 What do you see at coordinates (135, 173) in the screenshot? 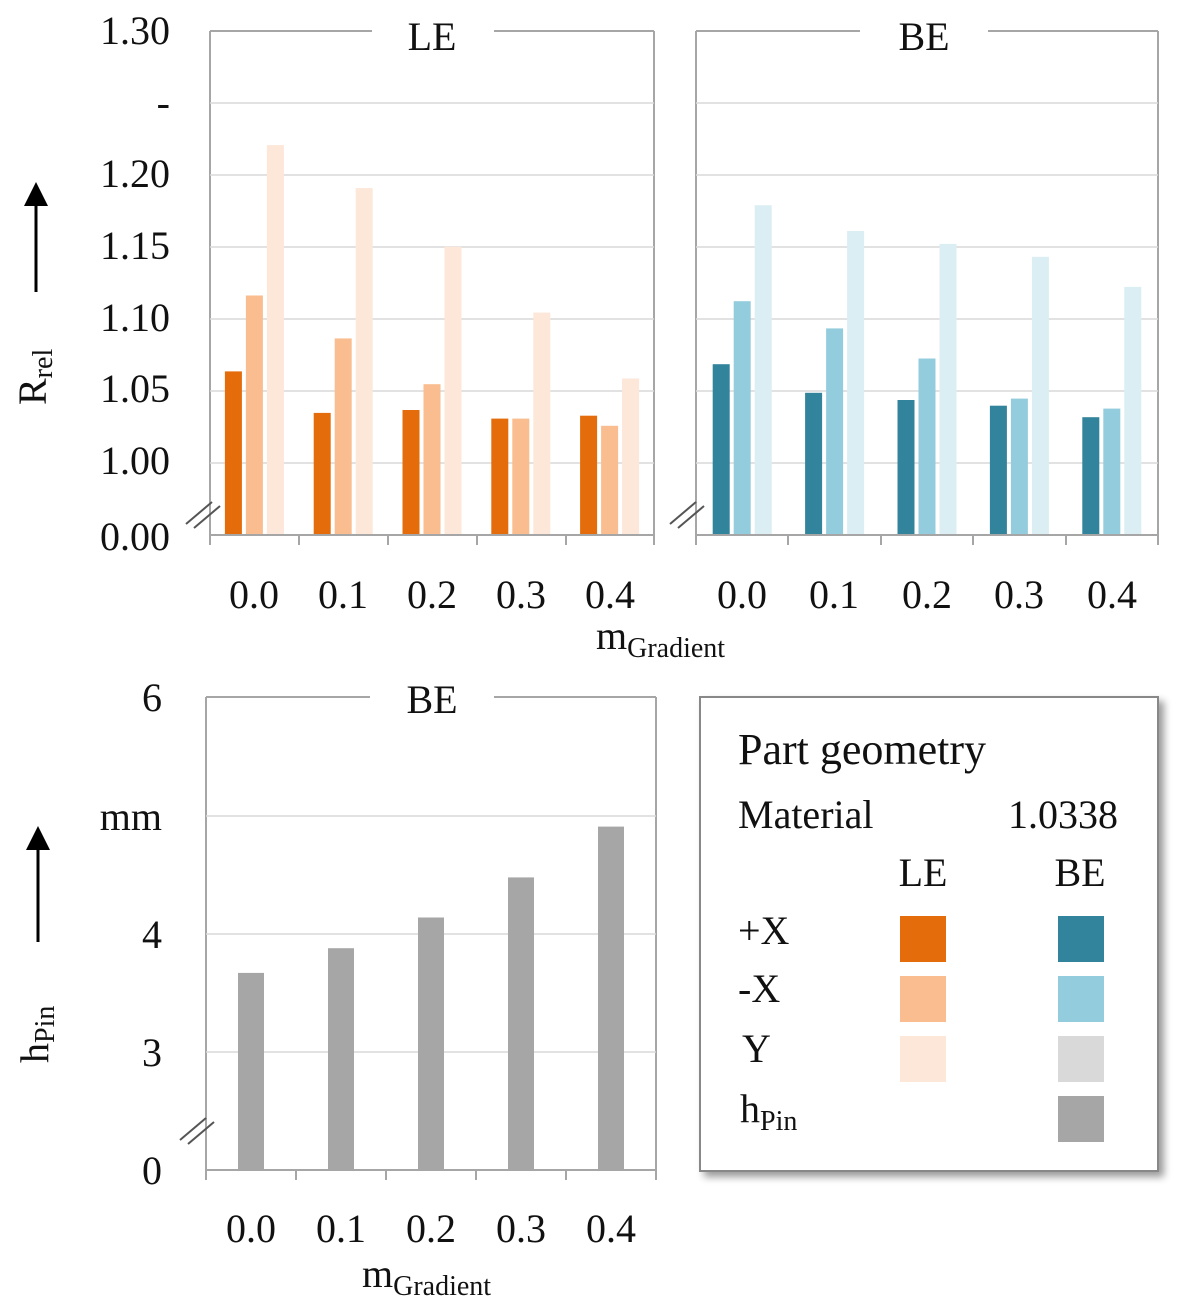
I see `top-y-tick: 1.20` at bounding box center [135, 173].